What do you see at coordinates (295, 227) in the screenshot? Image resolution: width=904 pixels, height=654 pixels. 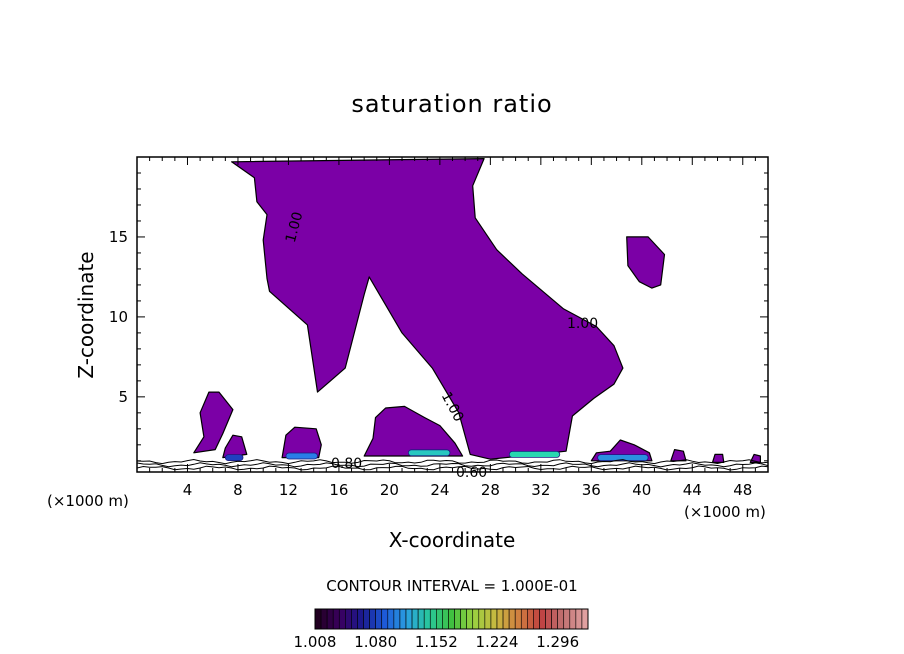 I see `contour-label-left: 1.00` at bounding box center [295, 227].